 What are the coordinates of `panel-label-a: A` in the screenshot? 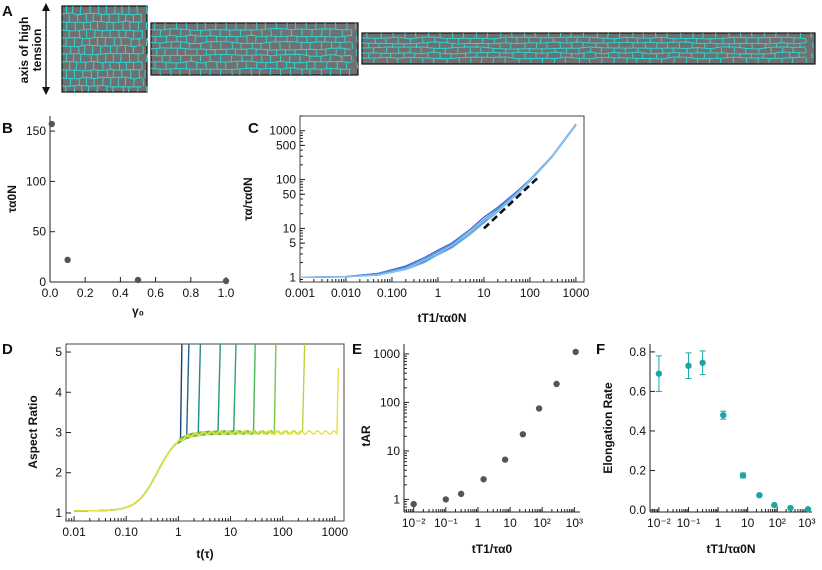 It's located at (7, 11).